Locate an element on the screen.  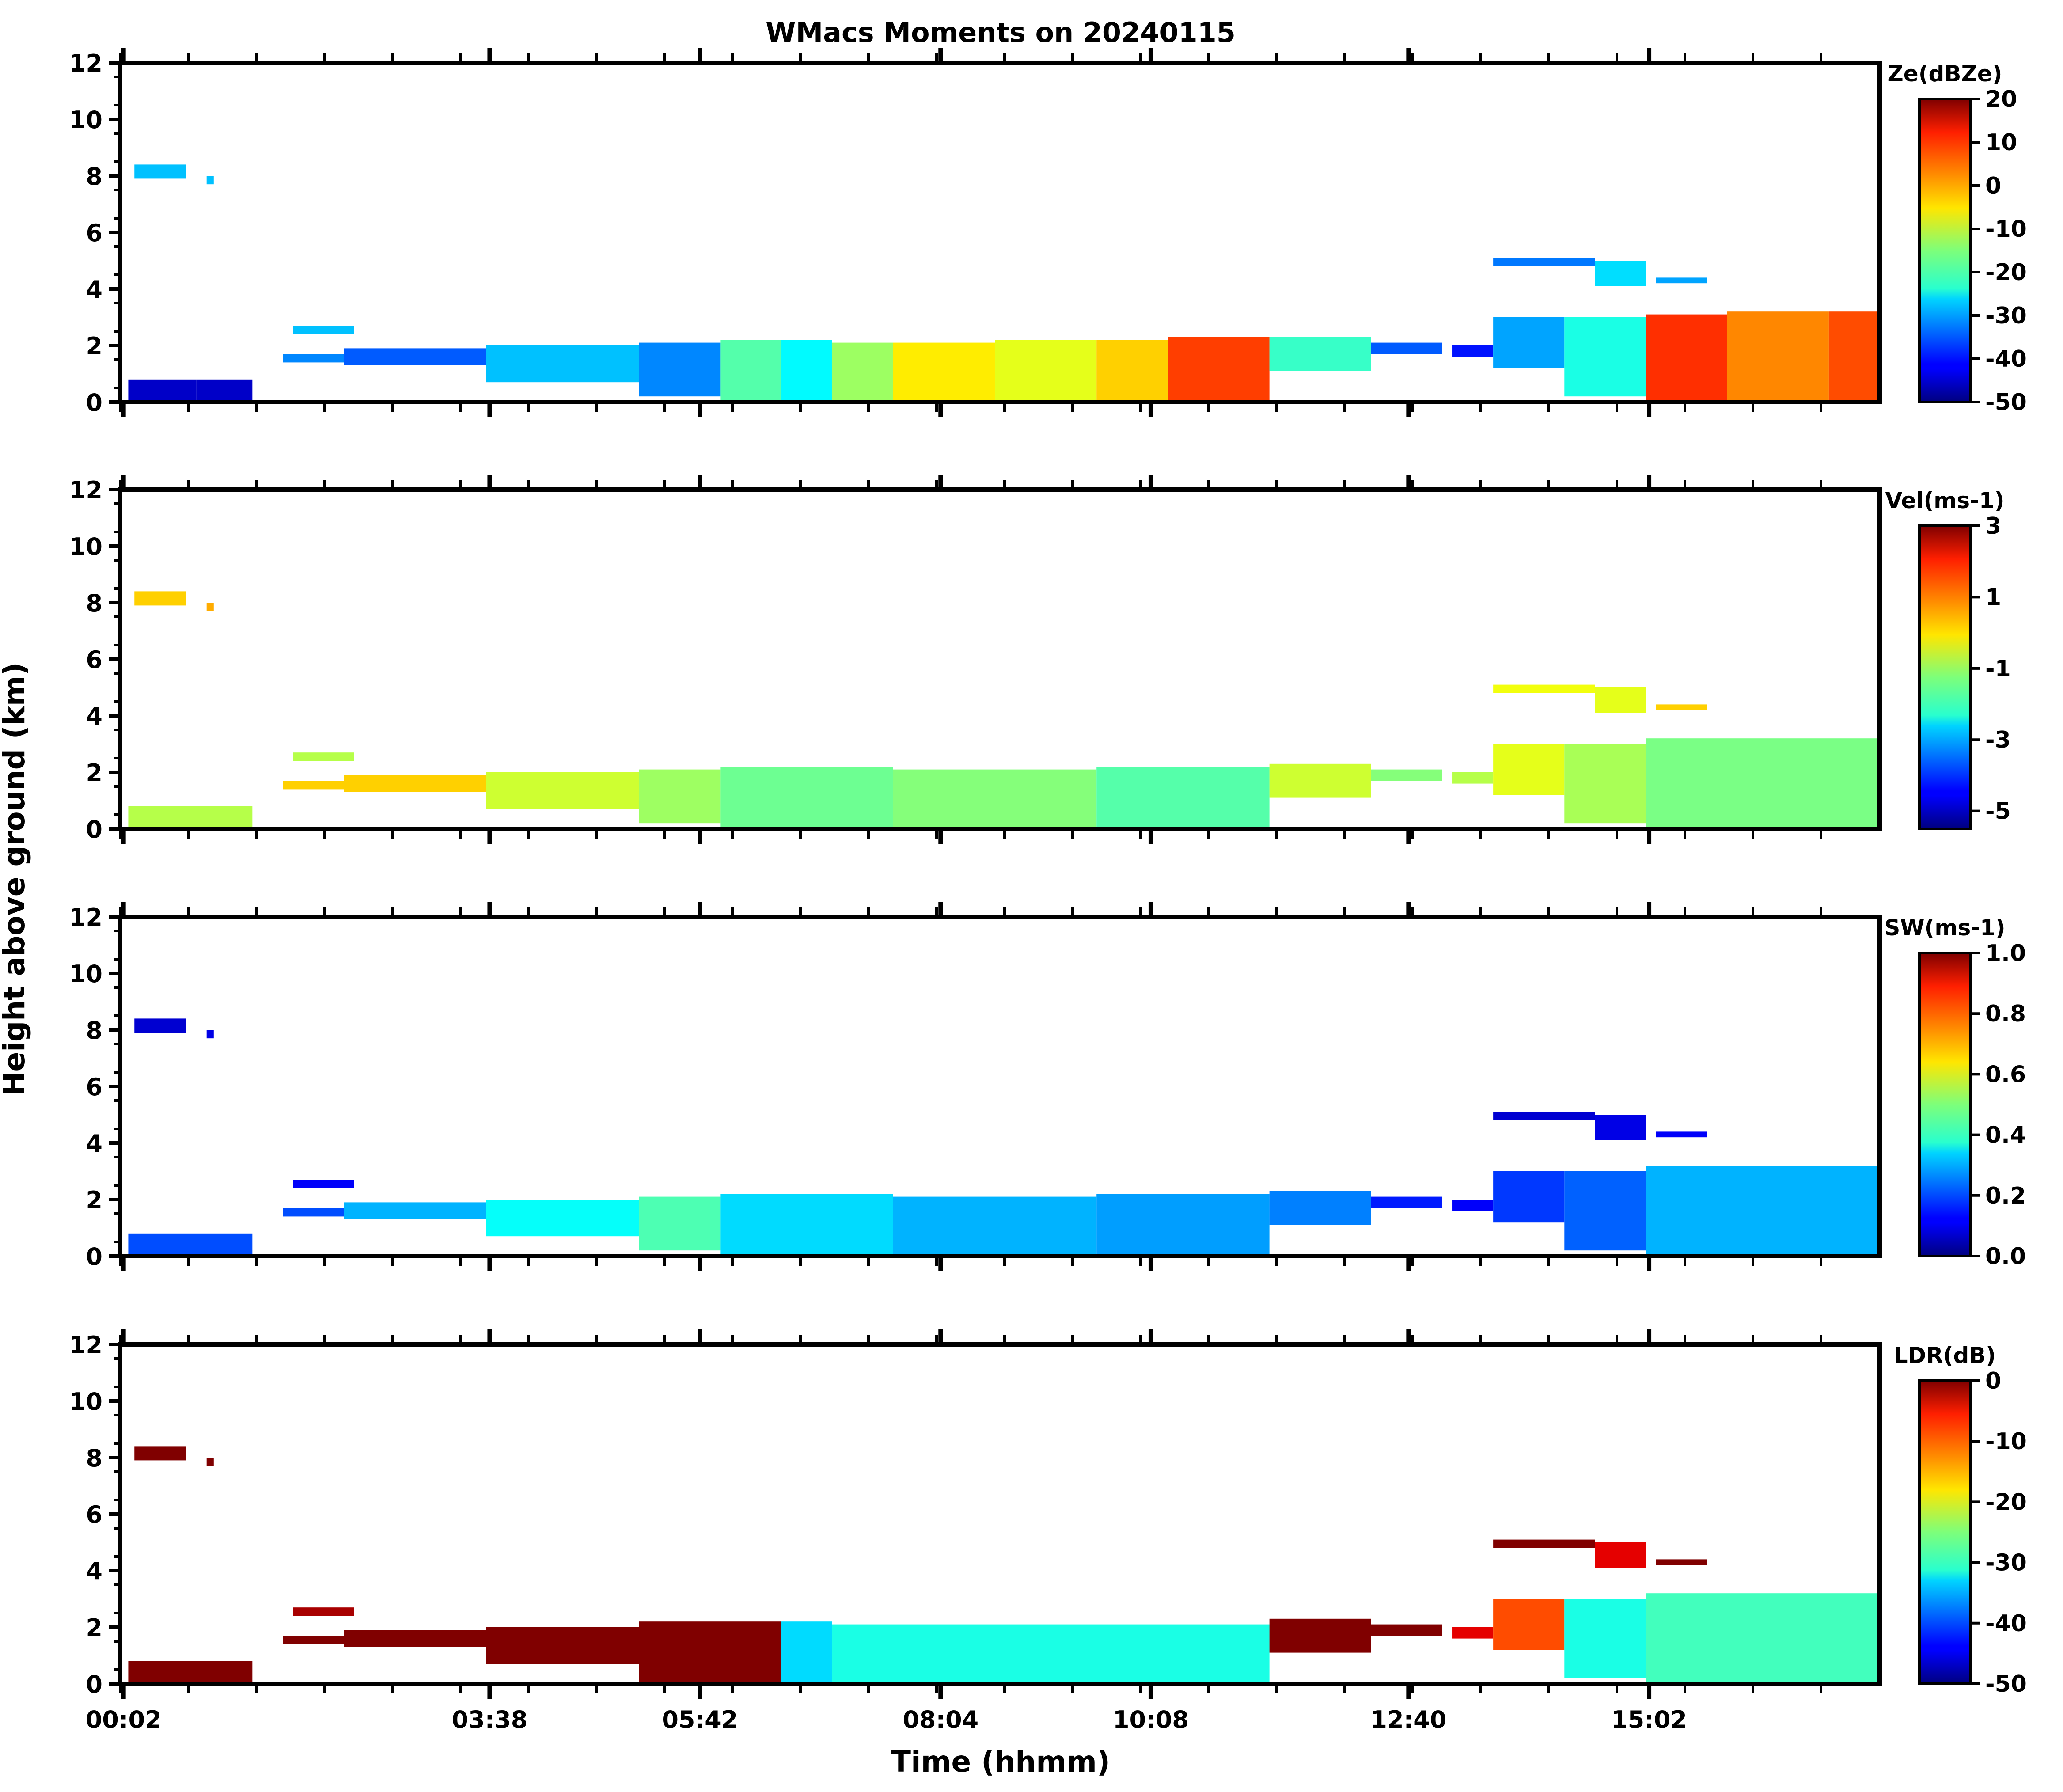
colorbar-tick-label: 1.0 is located at coordinates (2005, 953).